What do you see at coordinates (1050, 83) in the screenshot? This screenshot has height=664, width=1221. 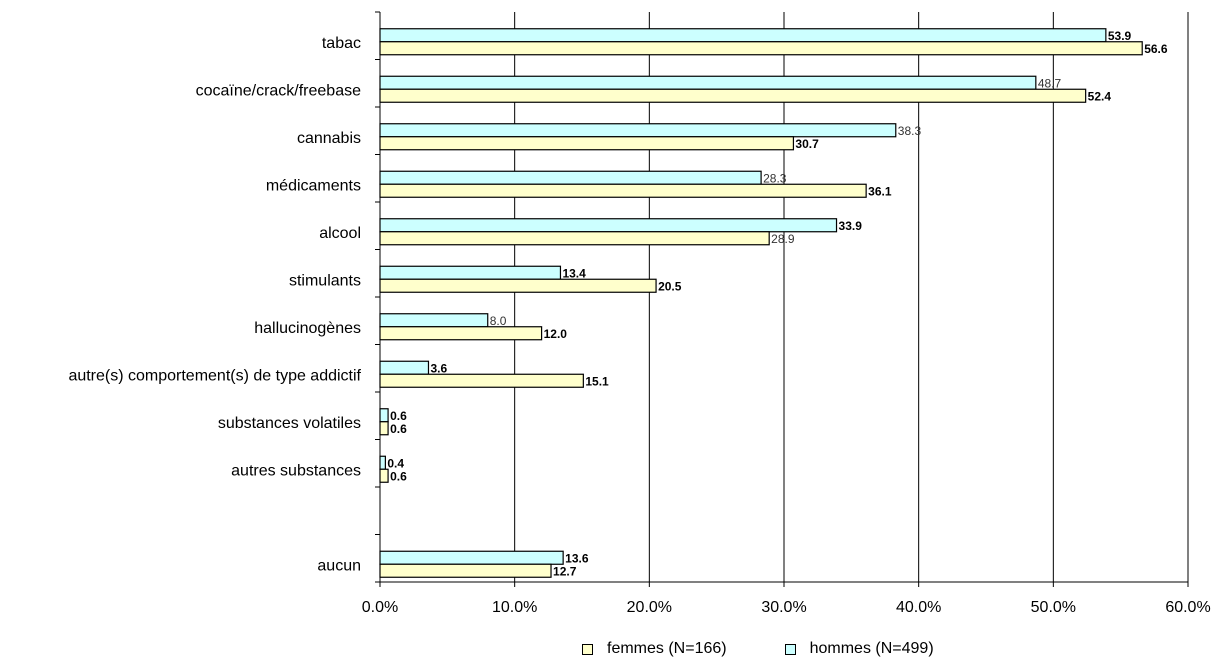 I see `value-label-hommes: 48.7` at bounding box center [1050, 83].